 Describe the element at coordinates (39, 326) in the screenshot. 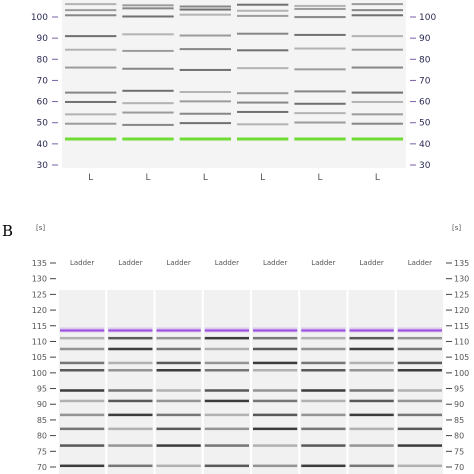

I see `scale-label-left: 115` at that location.